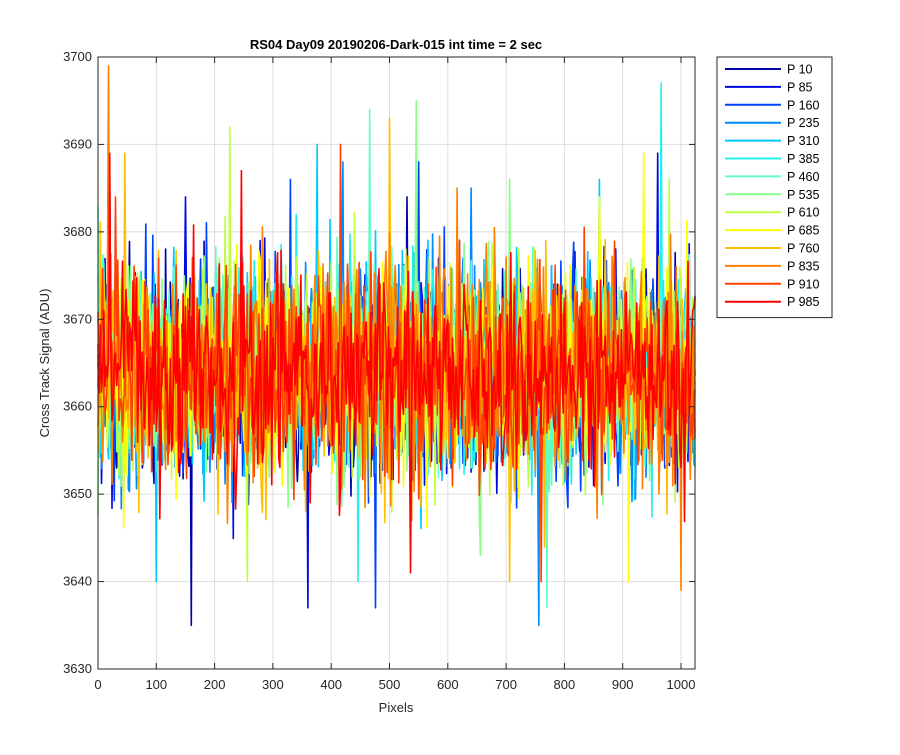 The image size is (900, 755). I want to click on legend-label: P 685, so click(803, 231).